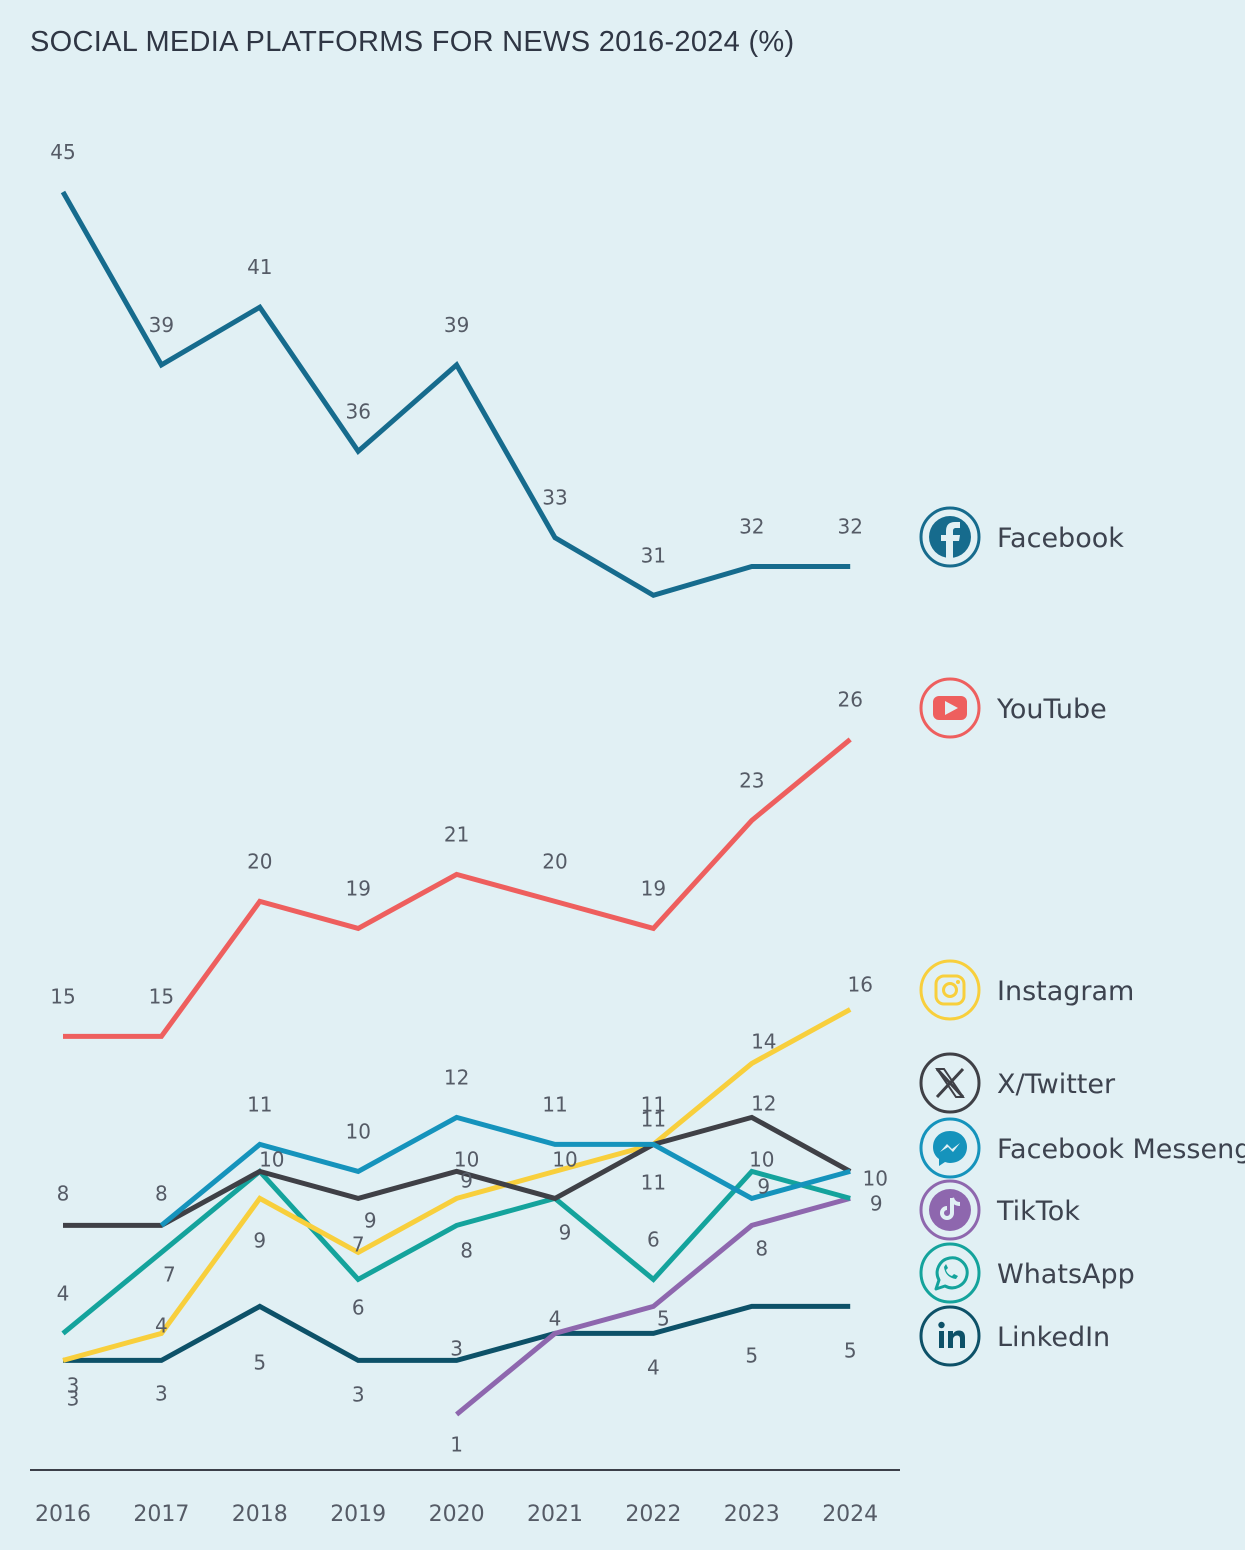  I want to click on data-label-whatsapp: 7, so click(169, 1274).